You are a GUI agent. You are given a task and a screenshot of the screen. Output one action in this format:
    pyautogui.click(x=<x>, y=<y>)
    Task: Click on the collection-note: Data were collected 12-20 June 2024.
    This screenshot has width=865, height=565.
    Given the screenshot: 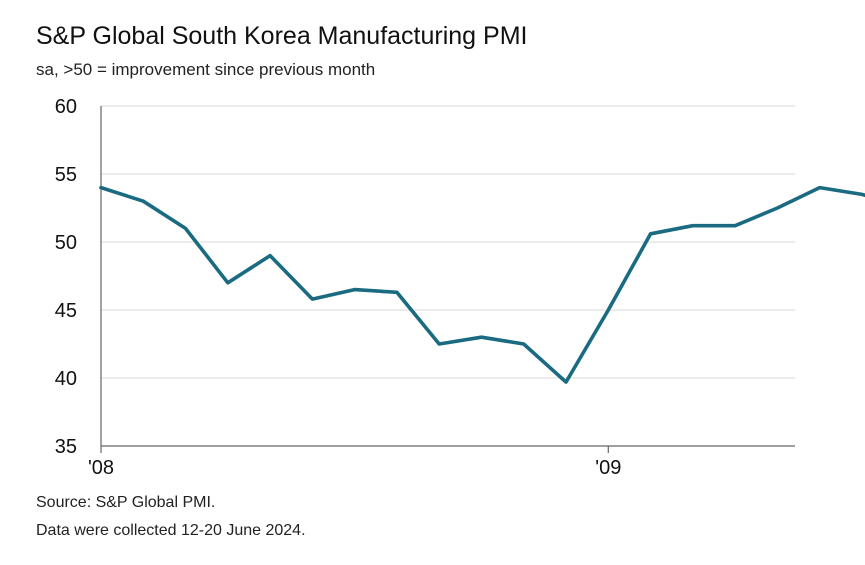 What is the action you would take?
    pyautogui.click(x=171, y=530)
    